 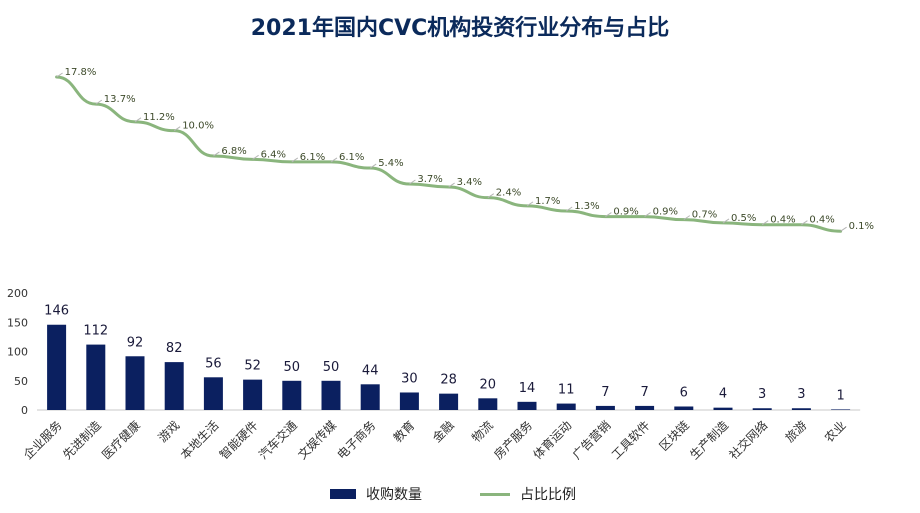 What do you see at coordinates (552, 440) in the screenshot?
I see `category-label: 体育运动` at bounding box center [552, 440].